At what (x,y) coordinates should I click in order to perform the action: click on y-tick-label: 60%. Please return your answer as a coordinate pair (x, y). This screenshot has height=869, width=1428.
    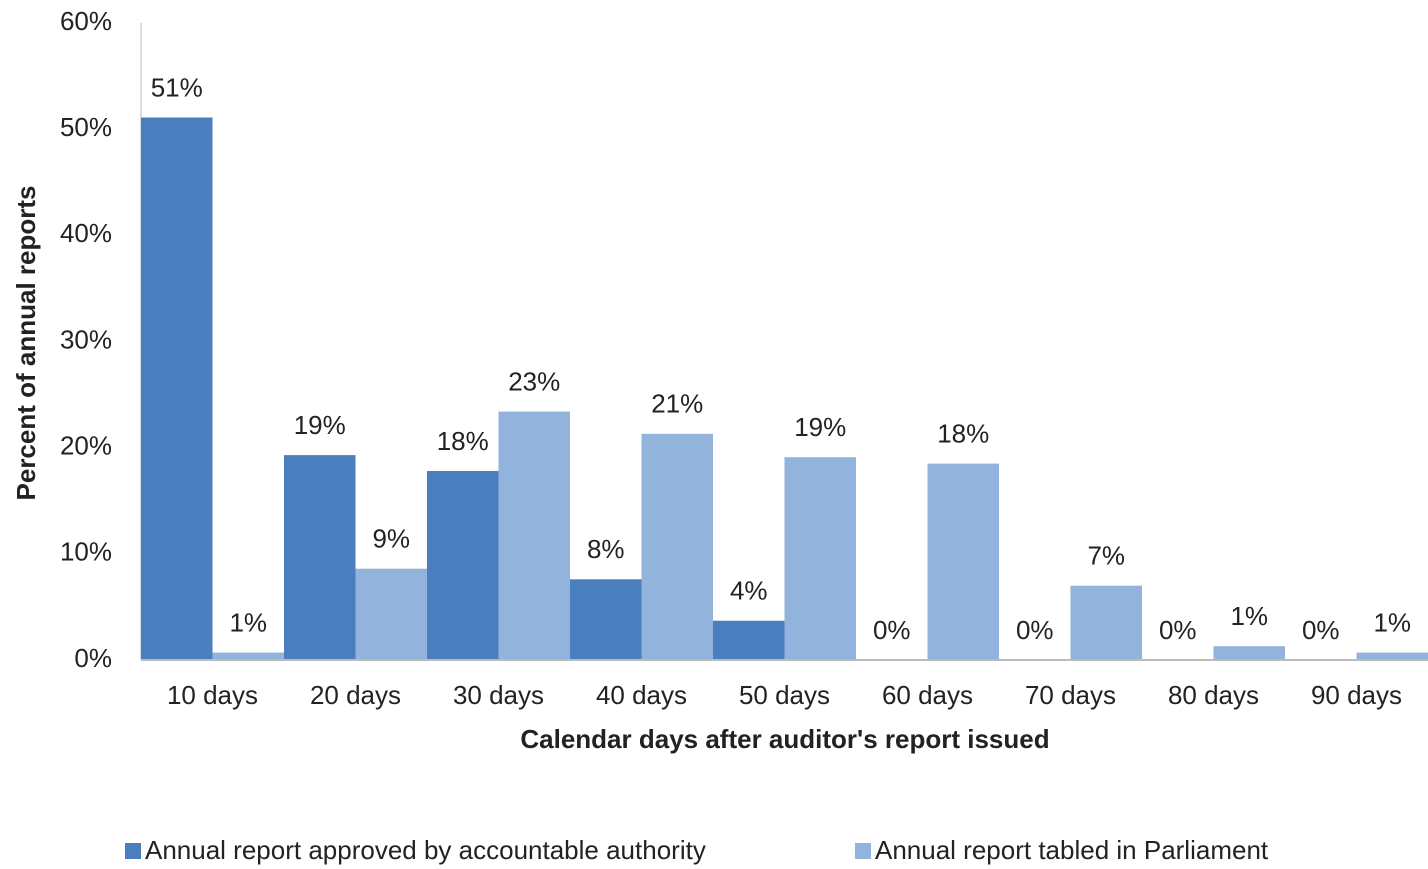
    Looking at the image, I should click on (86, 21).